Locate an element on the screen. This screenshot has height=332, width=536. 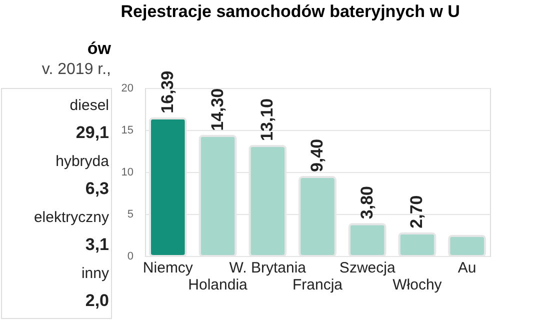
x-tick-label: Włochy is located at coordinates (417, 285).